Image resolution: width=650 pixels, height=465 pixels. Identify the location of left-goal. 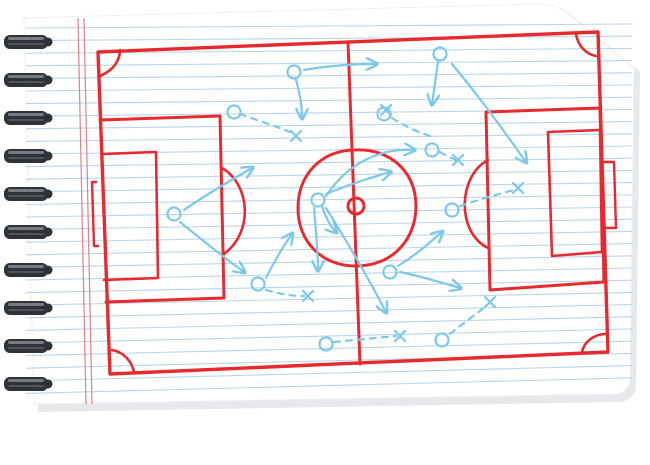
(95, 214).